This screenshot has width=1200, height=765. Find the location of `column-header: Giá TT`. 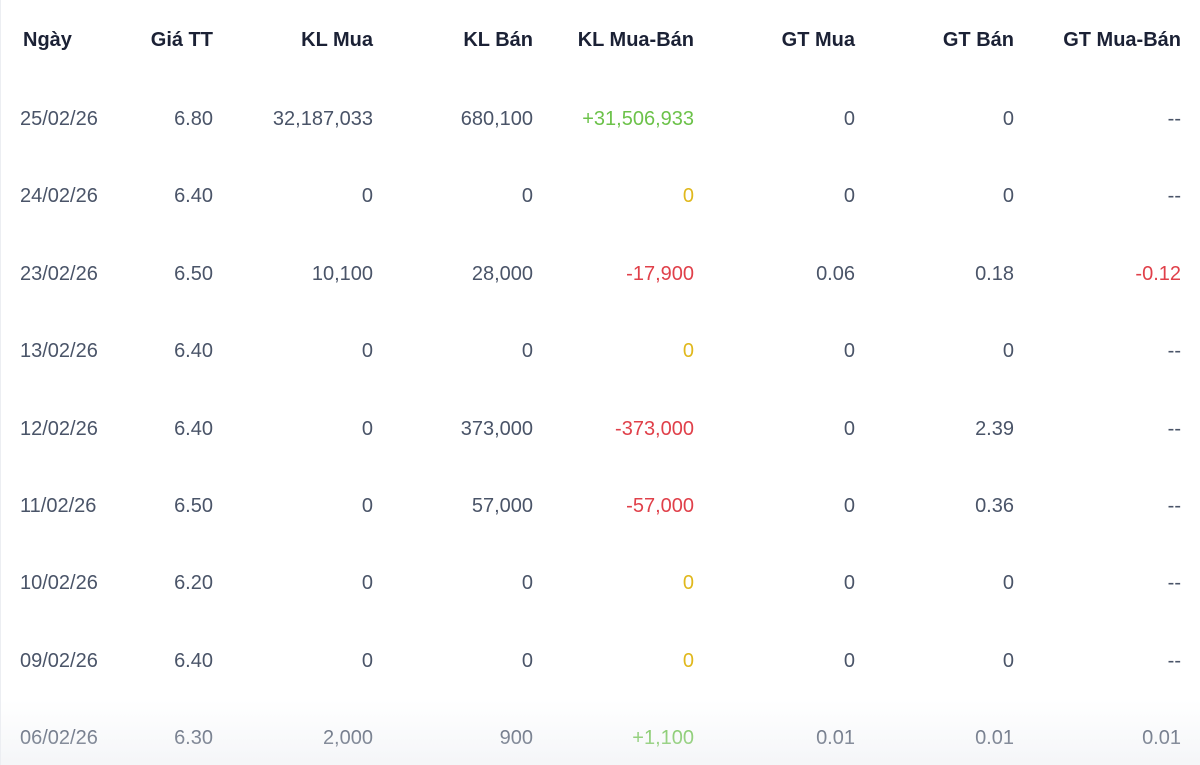

column-header: Giá TT is located at coordinates (181, 40).